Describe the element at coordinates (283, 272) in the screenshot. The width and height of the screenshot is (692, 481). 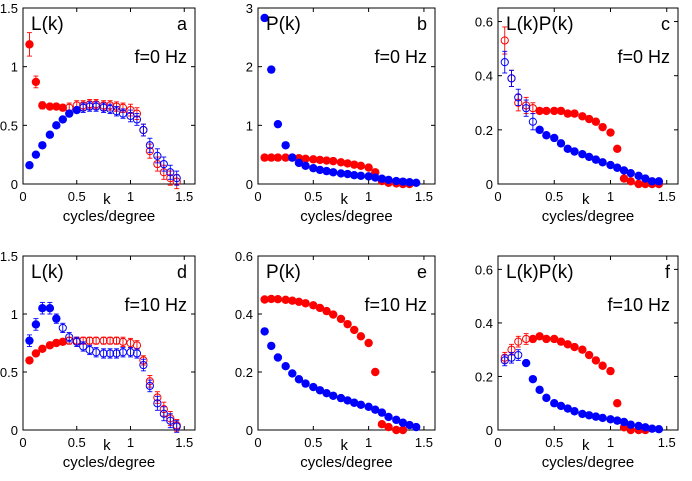
I see `panel-title: P(k)` at that location.